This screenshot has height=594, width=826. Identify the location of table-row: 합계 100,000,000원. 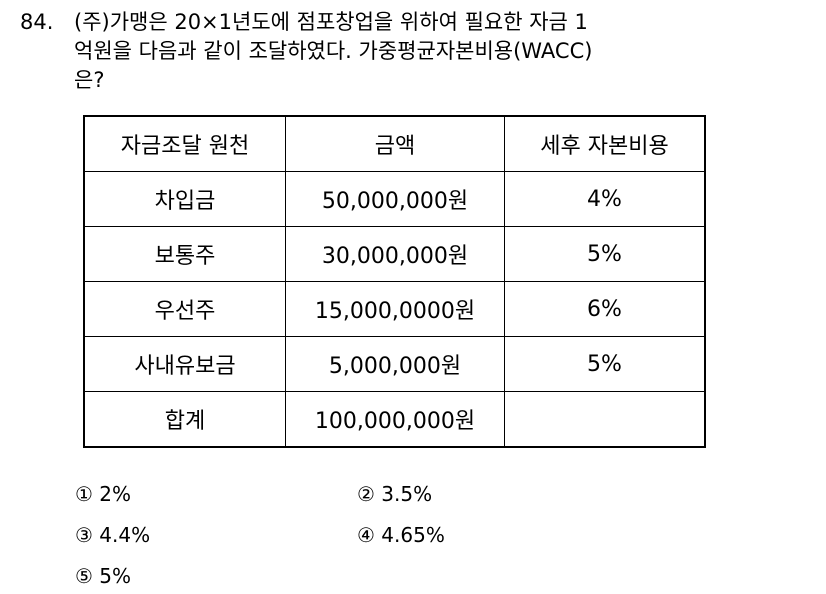
(394, 419).